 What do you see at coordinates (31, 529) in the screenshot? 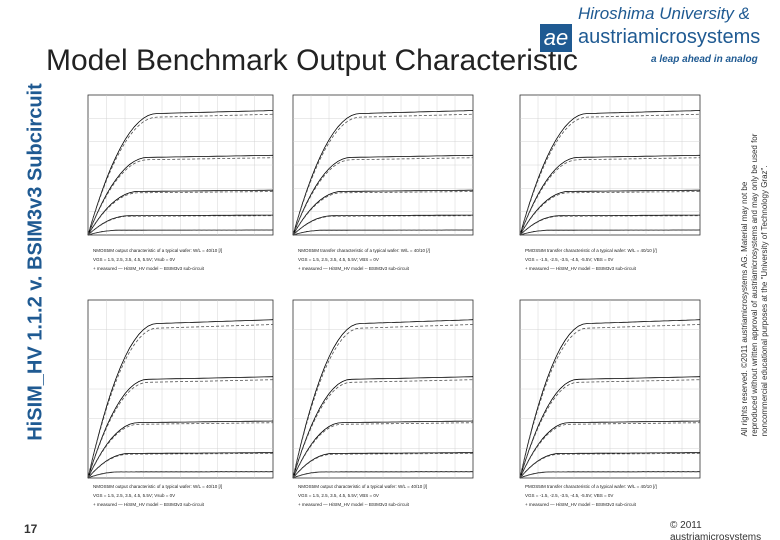
I see `page-number: 17` at bounding box center [31, 529].